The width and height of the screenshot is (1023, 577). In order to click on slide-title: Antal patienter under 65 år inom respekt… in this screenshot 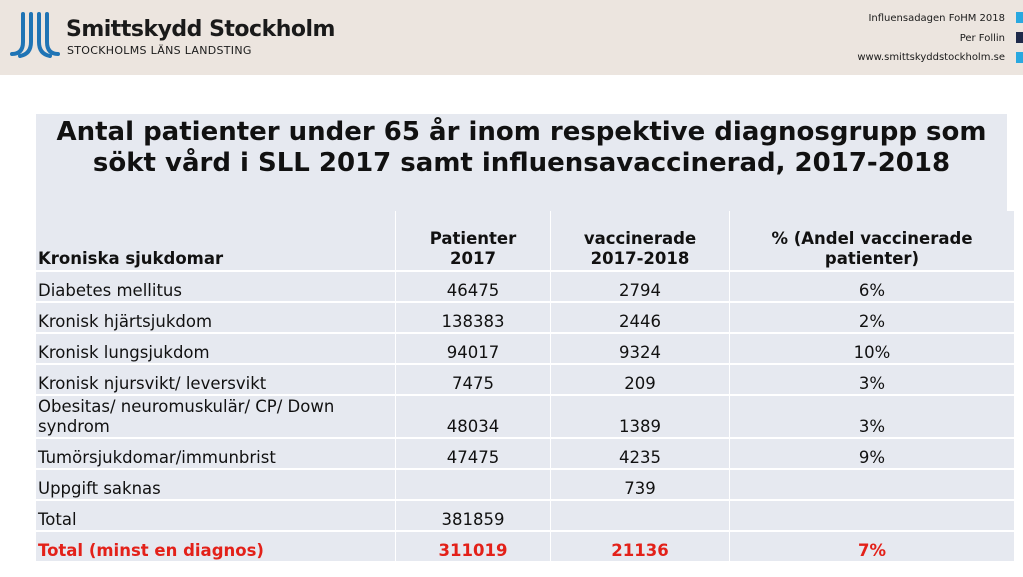, I will do `click(521, 148)`.